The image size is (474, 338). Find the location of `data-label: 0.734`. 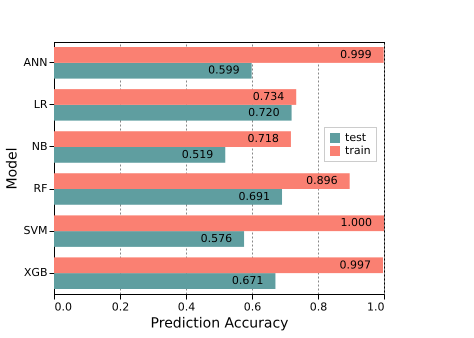

data-label: 0.734 is located at coordinates (268, 97).